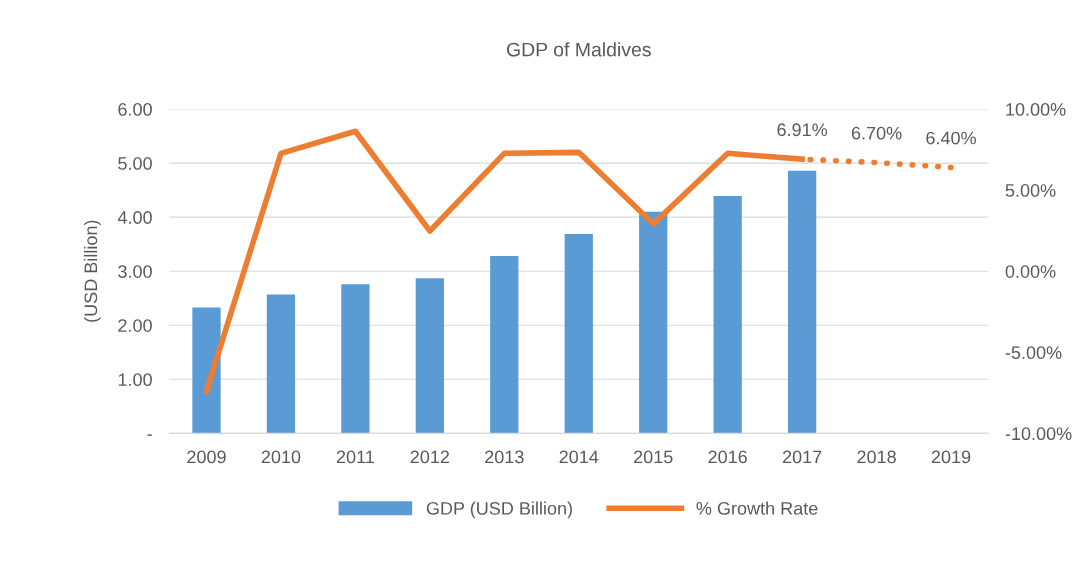 This screenshot has width=1092, height=574. I want to click on data-label: 6.70%, so click(876, 133).